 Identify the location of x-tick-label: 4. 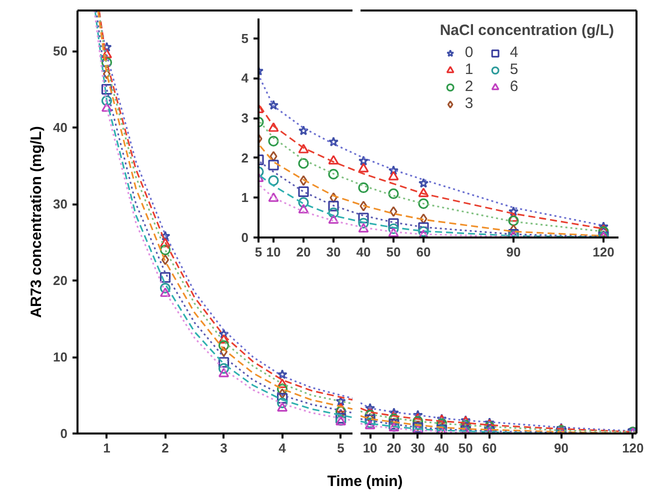
(282, 448).